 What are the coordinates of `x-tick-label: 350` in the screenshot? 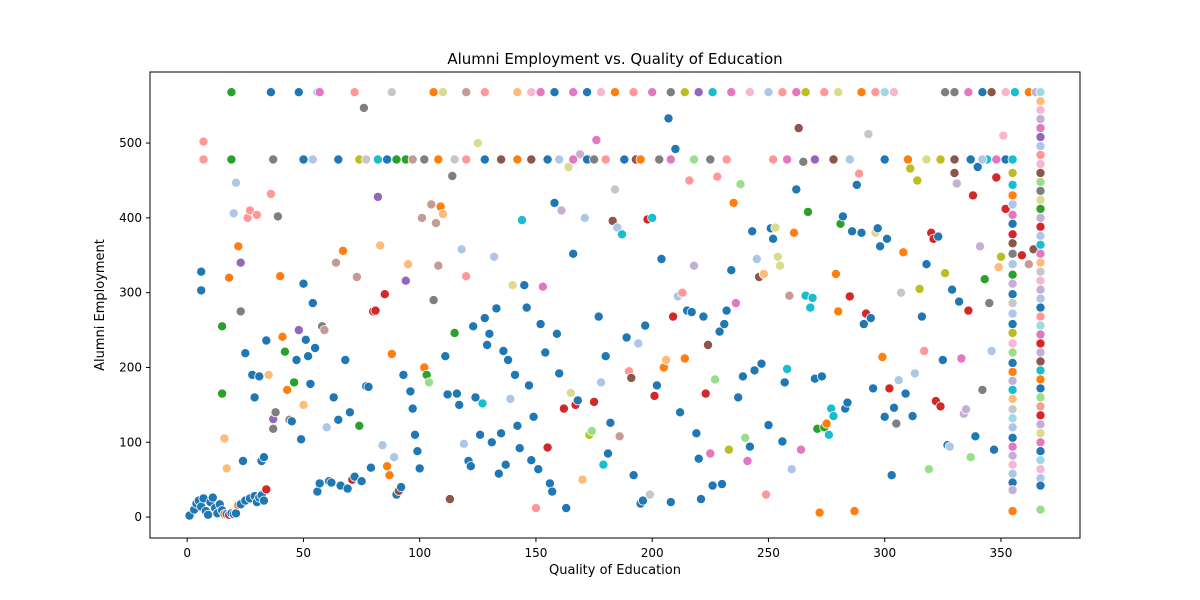 It's located at (1000, 553).